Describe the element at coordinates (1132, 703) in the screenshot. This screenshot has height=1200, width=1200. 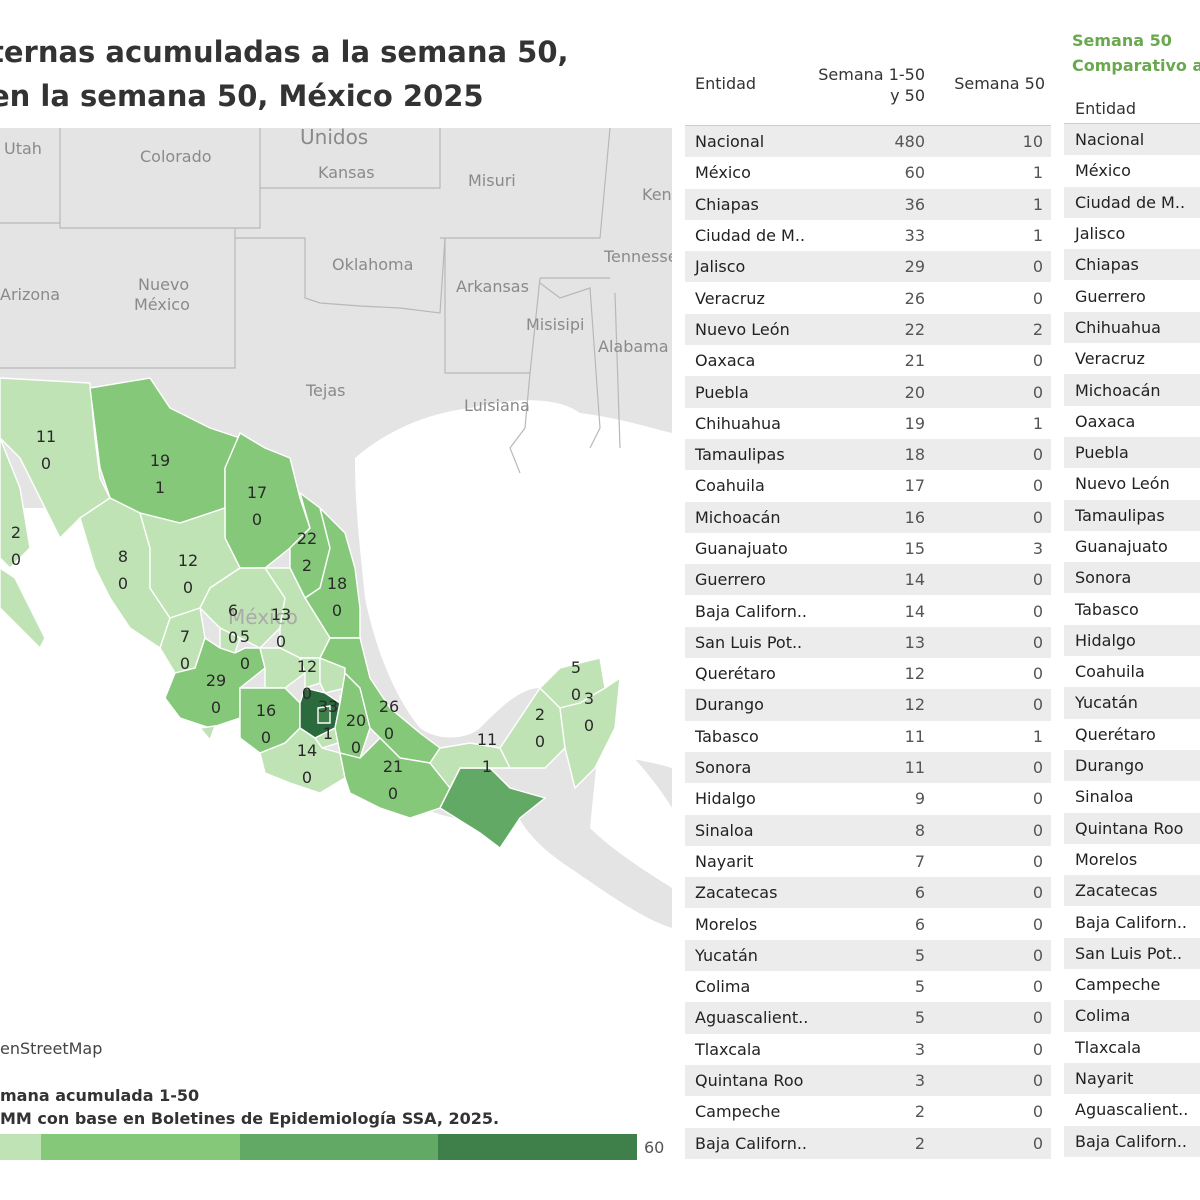
I see `comparative-row: Yucatán` at that location.